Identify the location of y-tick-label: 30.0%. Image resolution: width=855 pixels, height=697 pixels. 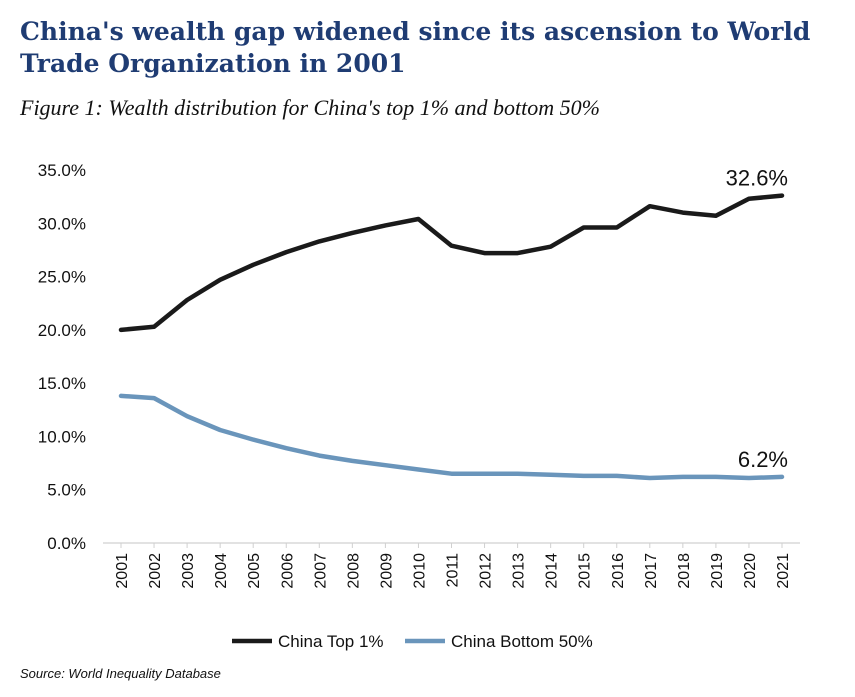
(62, 223).